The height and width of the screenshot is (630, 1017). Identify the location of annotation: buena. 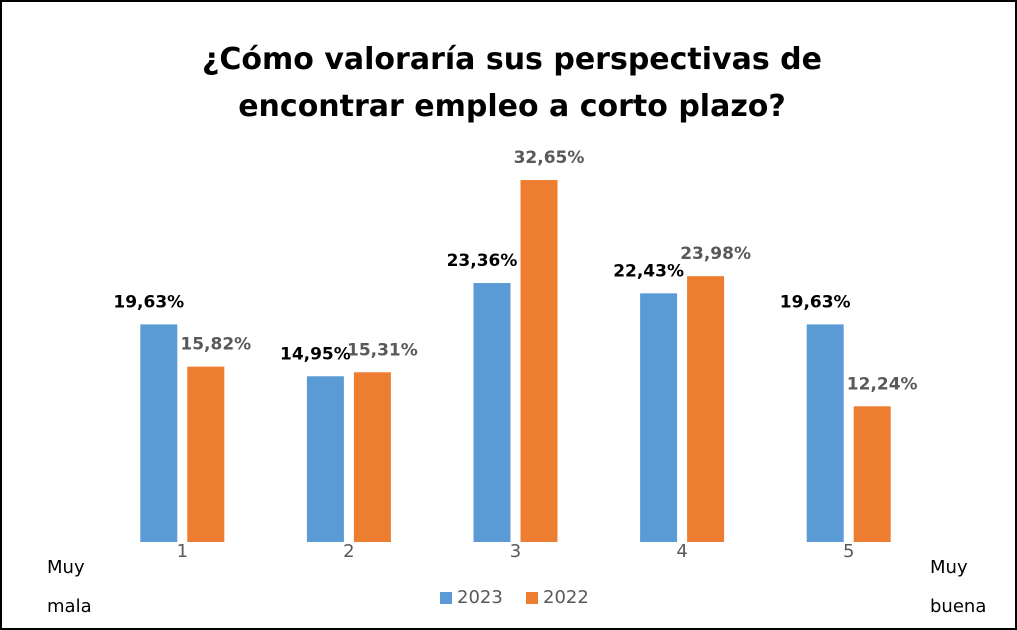
(958, 606).